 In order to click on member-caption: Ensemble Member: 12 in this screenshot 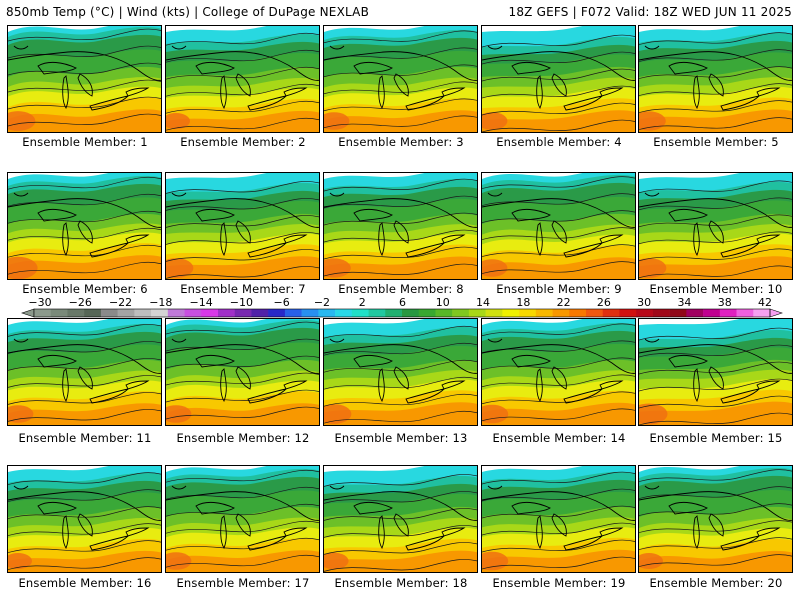, I will do `click(243, 438)`.